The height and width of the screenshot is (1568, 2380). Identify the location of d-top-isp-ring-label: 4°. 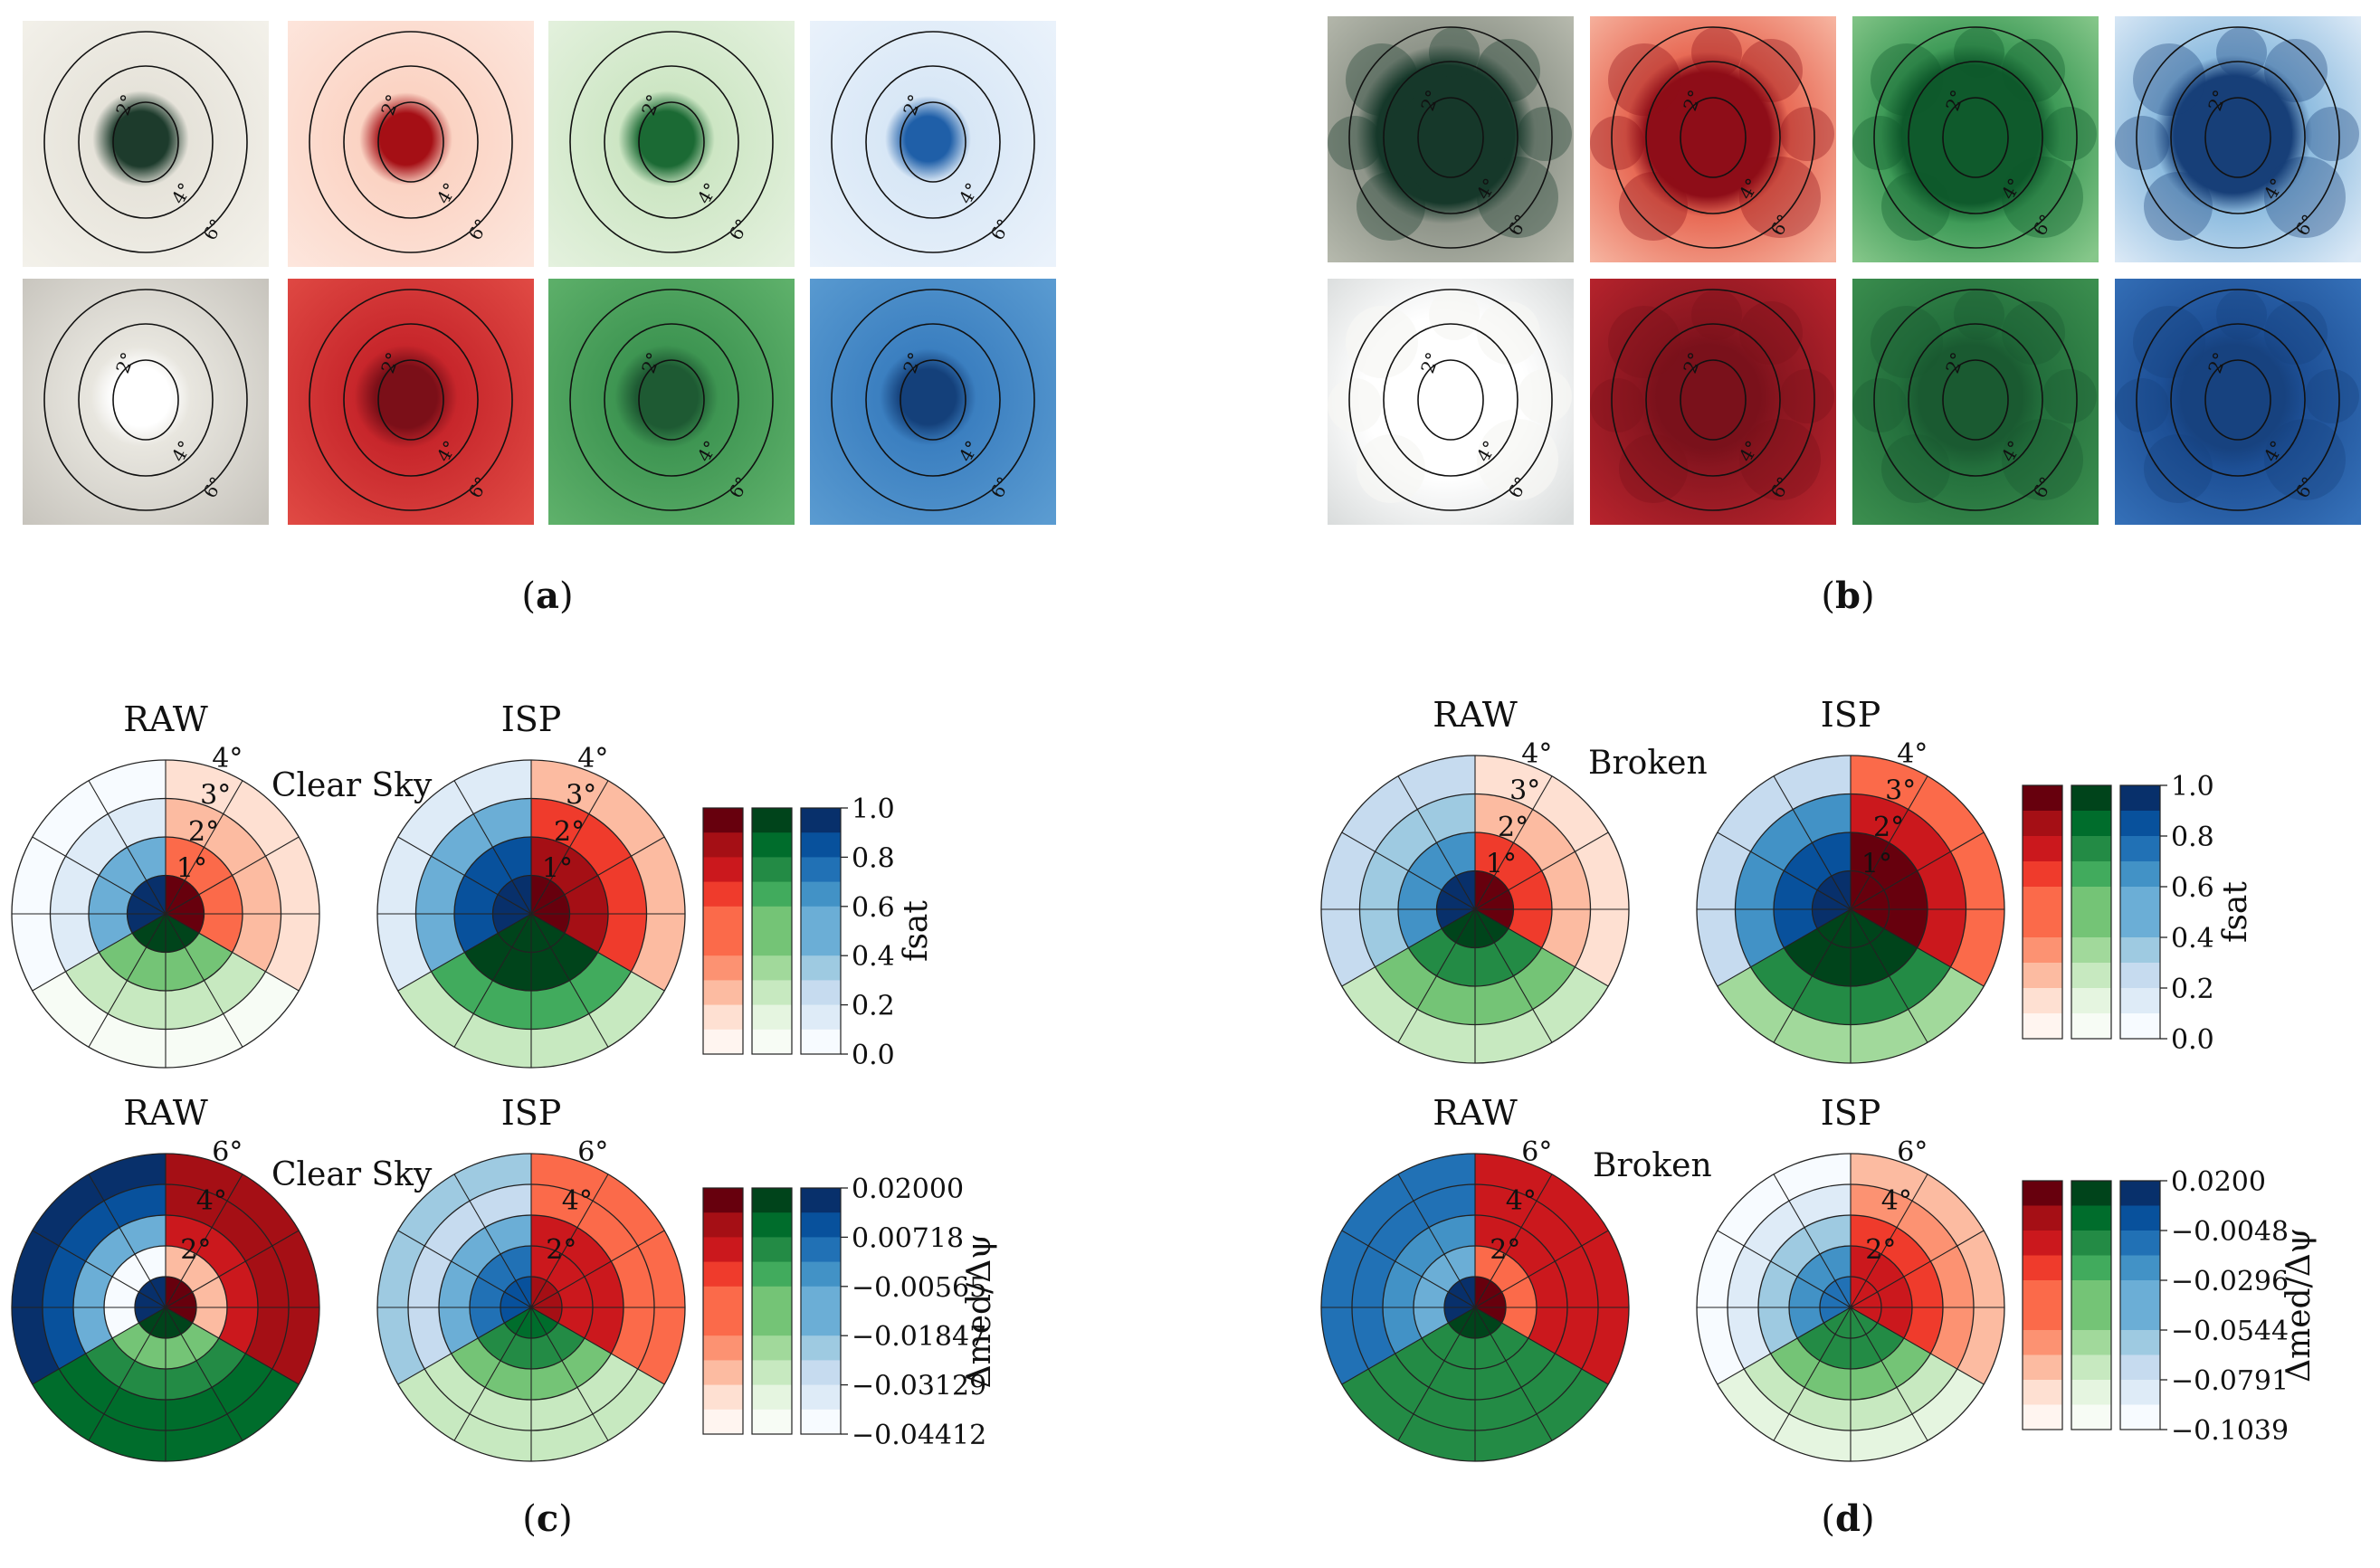
(1912, 754).